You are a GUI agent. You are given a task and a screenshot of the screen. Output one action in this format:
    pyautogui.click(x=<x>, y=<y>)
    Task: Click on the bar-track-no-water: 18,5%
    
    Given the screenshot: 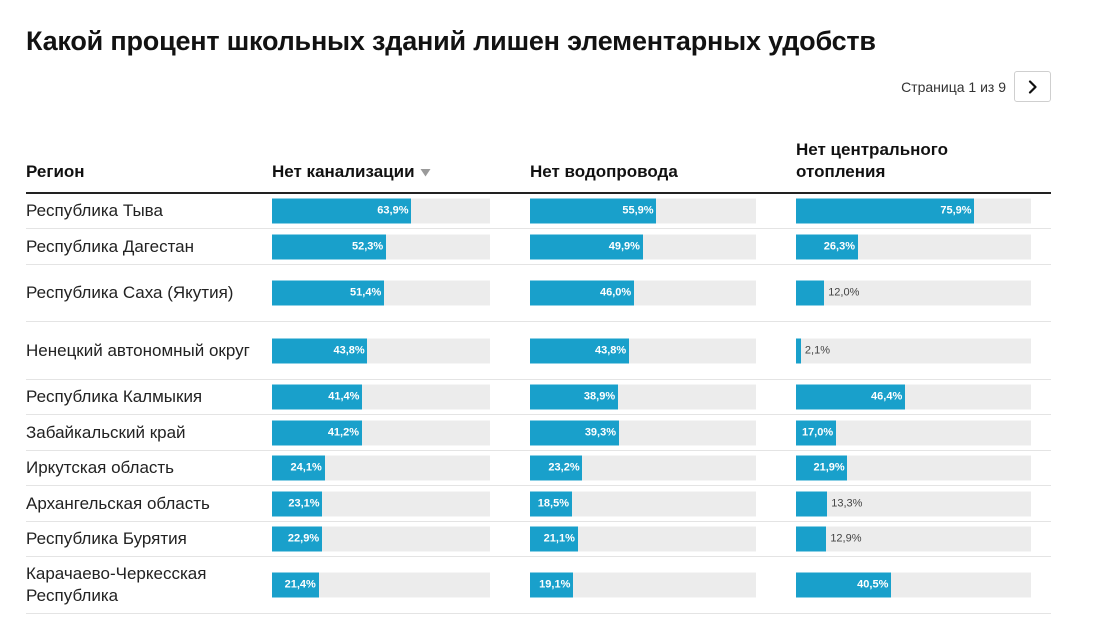 What is the action you would take?
    pyautogui.click(x=643, y=503)
    